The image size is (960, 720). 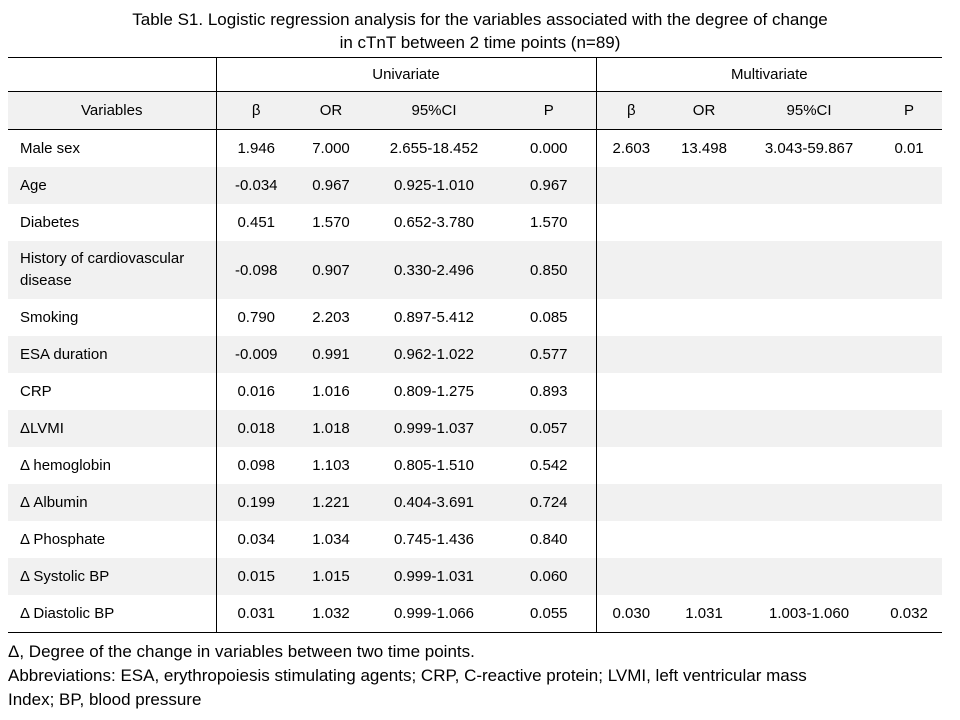 I want to click on cell-m-ci: 1.003-1.060, so click(x=809, y=614).